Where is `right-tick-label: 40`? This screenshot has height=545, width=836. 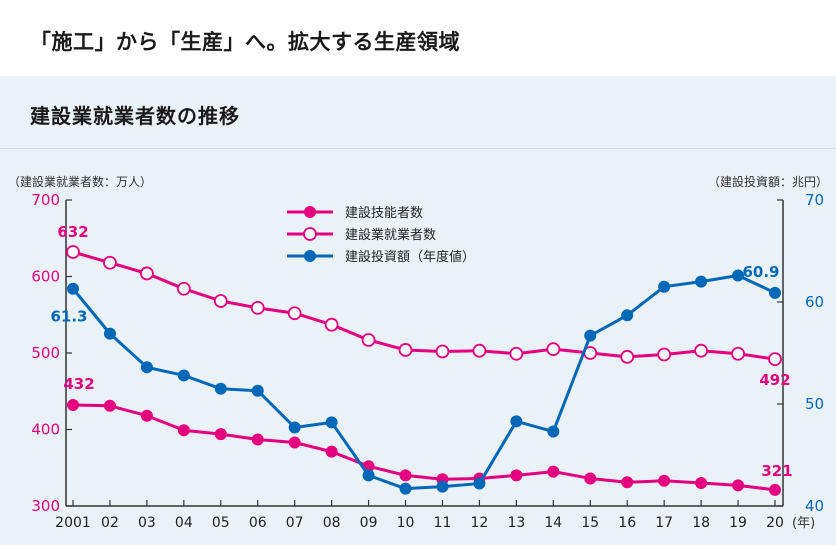
right-tick-label: 40 is located at coordinates (814, 506).